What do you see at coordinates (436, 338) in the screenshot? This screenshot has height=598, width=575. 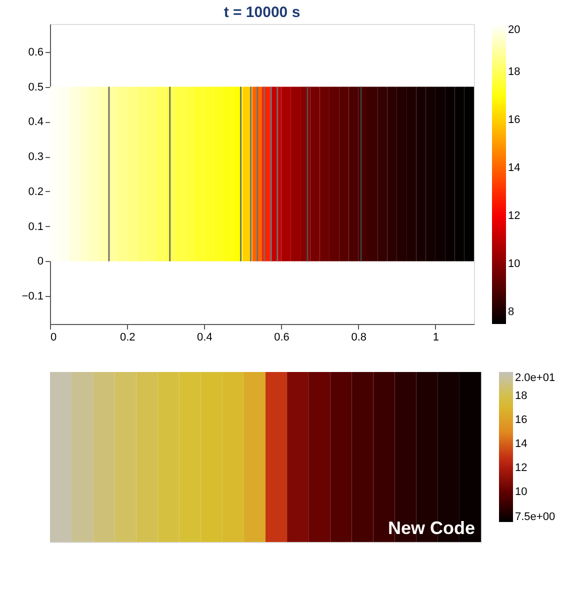 I see `x-tick-label: 1` at bounding box center [436, 338].